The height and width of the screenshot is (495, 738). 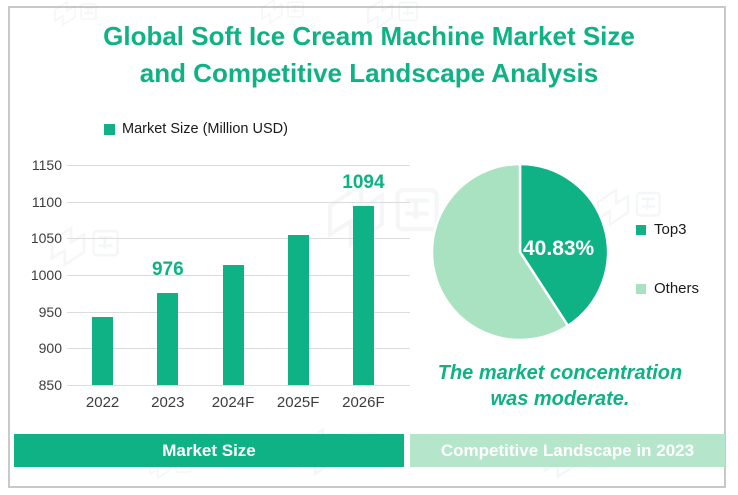 I want to click on pie-legend-label: Top3, so click(x=670, y=229).